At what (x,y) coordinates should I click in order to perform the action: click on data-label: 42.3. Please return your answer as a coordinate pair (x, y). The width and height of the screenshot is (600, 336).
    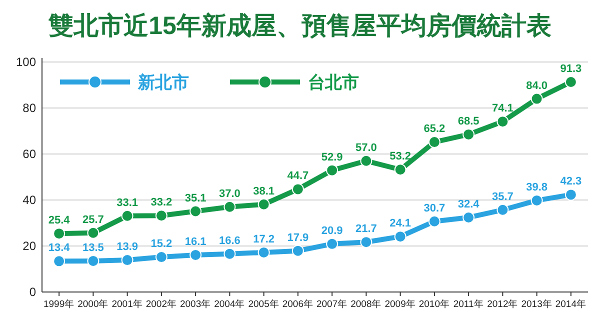
    Looking at the image, I should click on (571, 182).